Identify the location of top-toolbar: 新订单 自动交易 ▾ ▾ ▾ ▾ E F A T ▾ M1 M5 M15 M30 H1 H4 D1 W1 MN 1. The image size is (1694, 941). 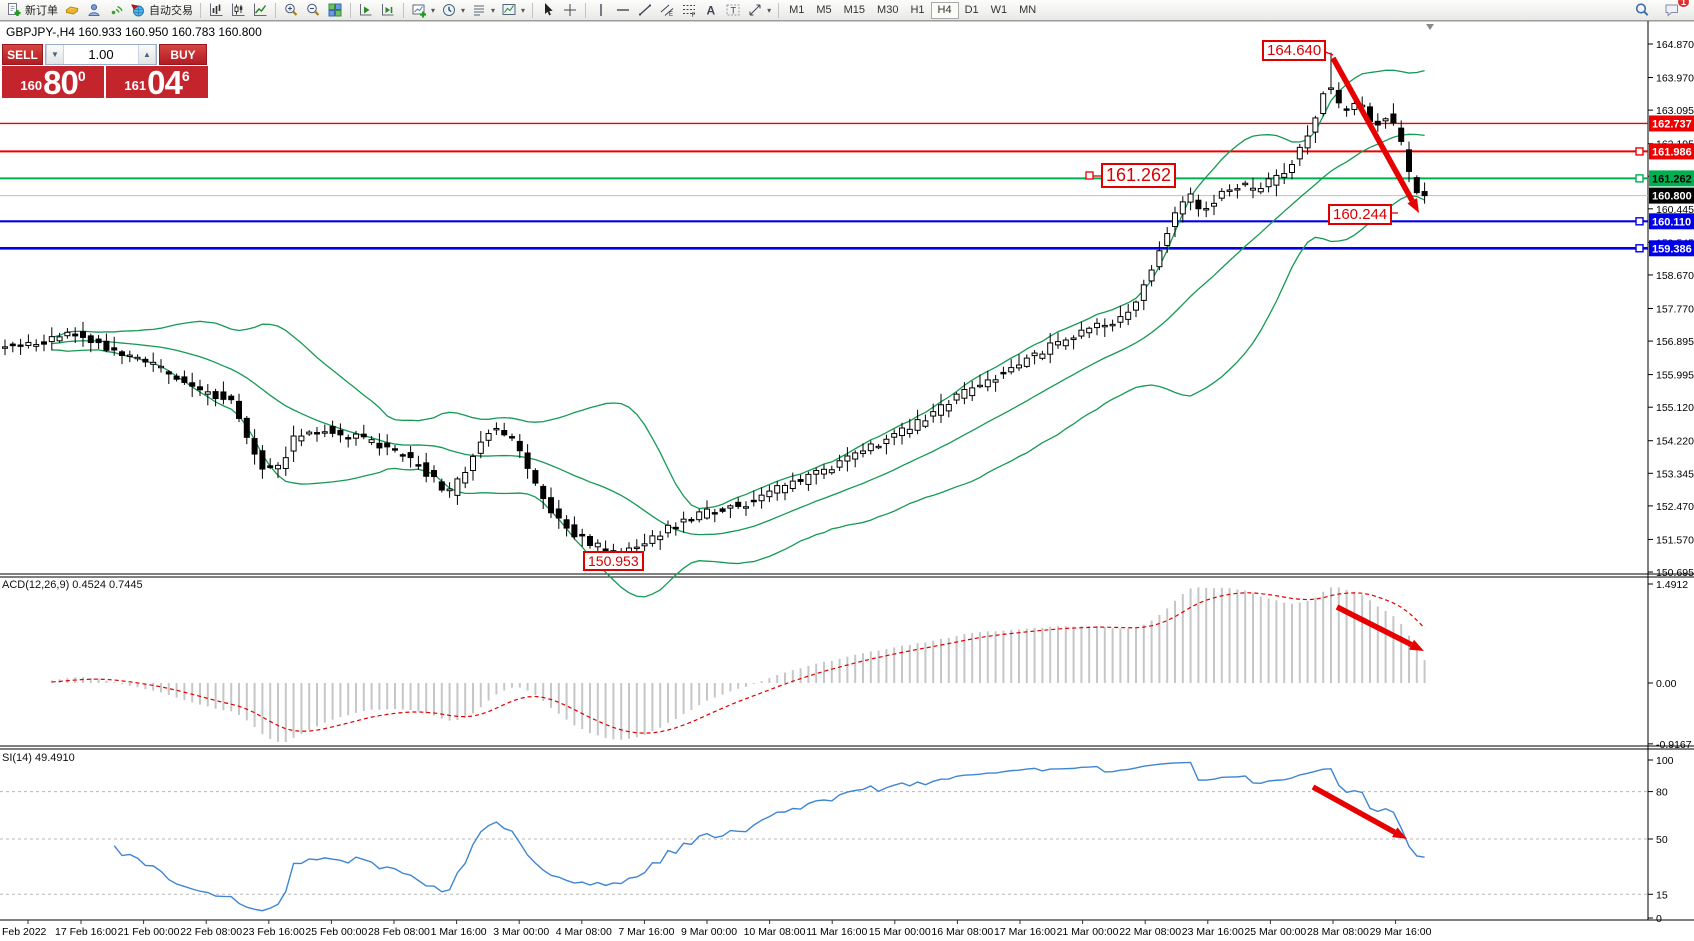
(847, 10).